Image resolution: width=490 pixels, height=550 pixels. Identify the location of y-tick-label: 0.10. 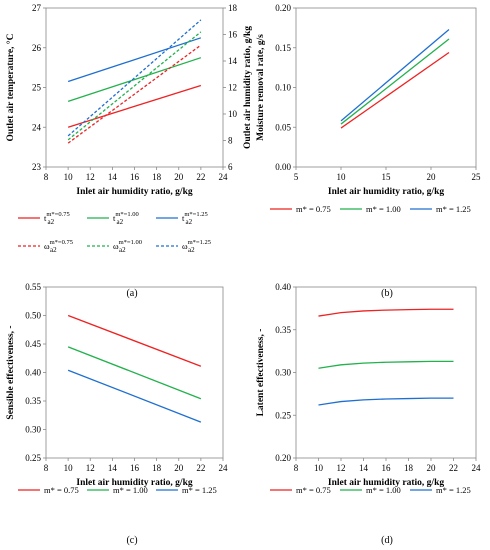
(283, 88).